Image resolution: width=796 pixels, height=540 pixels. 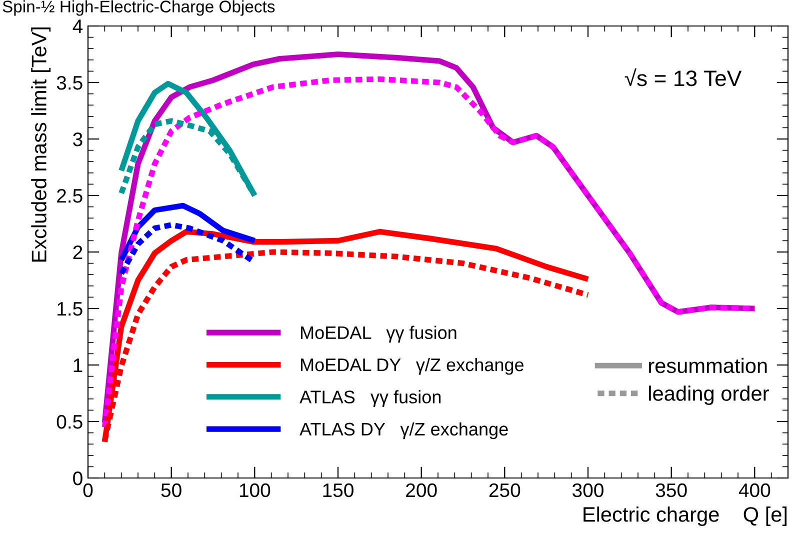 What do you see at coordinates (77, 27) in the screenshot?
I see `y-tick-label: 4` at bounding box center [77, 27].